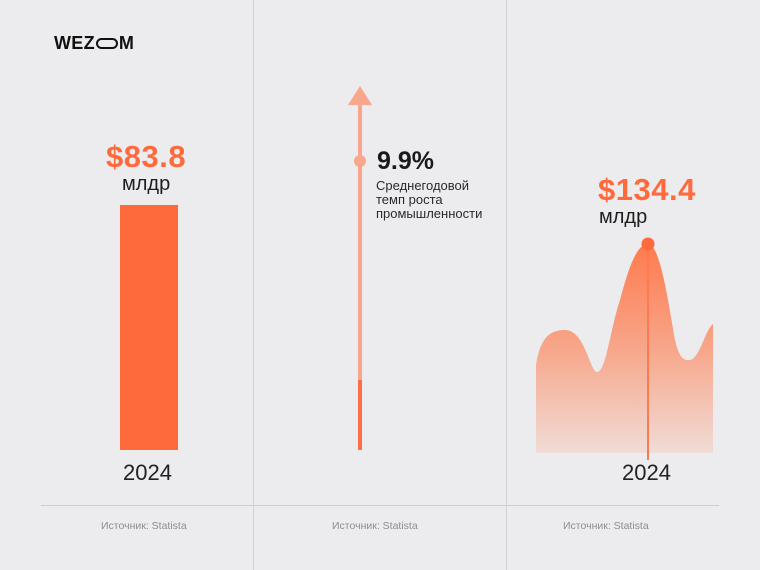 This screenshot has width=760, height=570. What do you see at coordinates (405, 161) in the screenshot?
I see `cagr-value: 9.9%` at bounding box center [405, 161].